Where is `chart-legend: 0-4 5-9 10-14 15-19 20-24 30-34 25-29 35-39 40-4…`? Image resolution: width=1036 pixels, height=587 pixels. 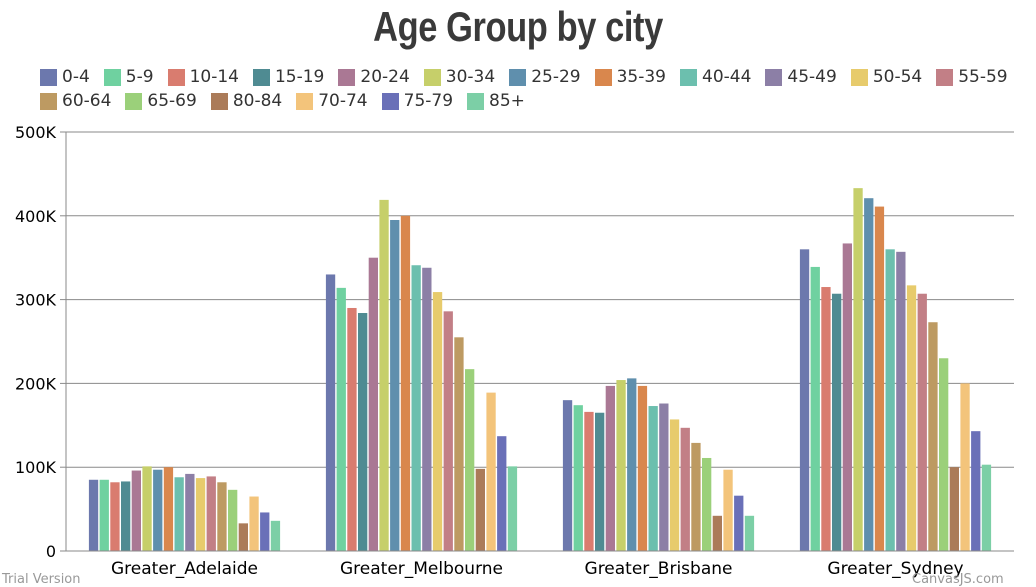 chart-legend: 0-4 5-9 10-14 15-19 20-24 30-34 25-29 35-39 40-4… is located at coordinates (530, 89).